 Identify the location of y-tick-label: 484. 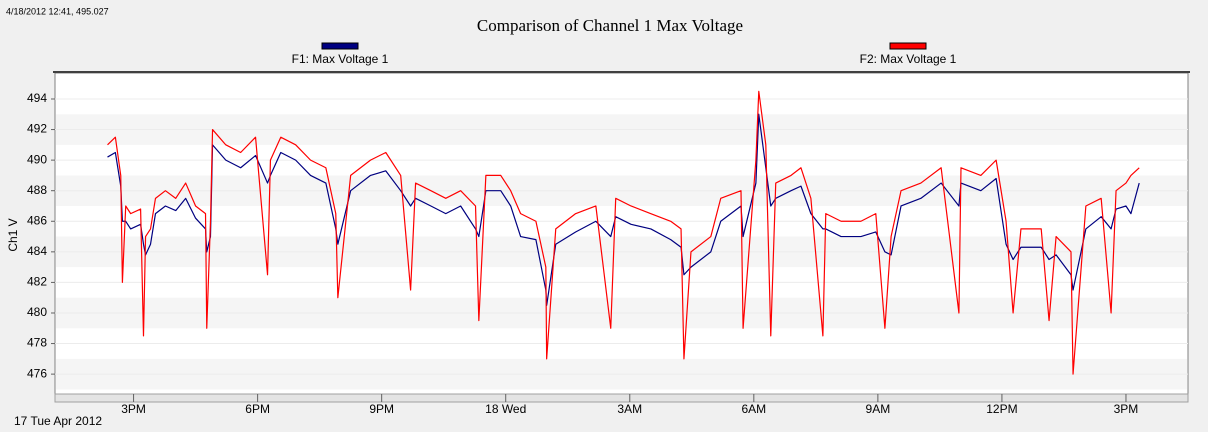
(37, 251).